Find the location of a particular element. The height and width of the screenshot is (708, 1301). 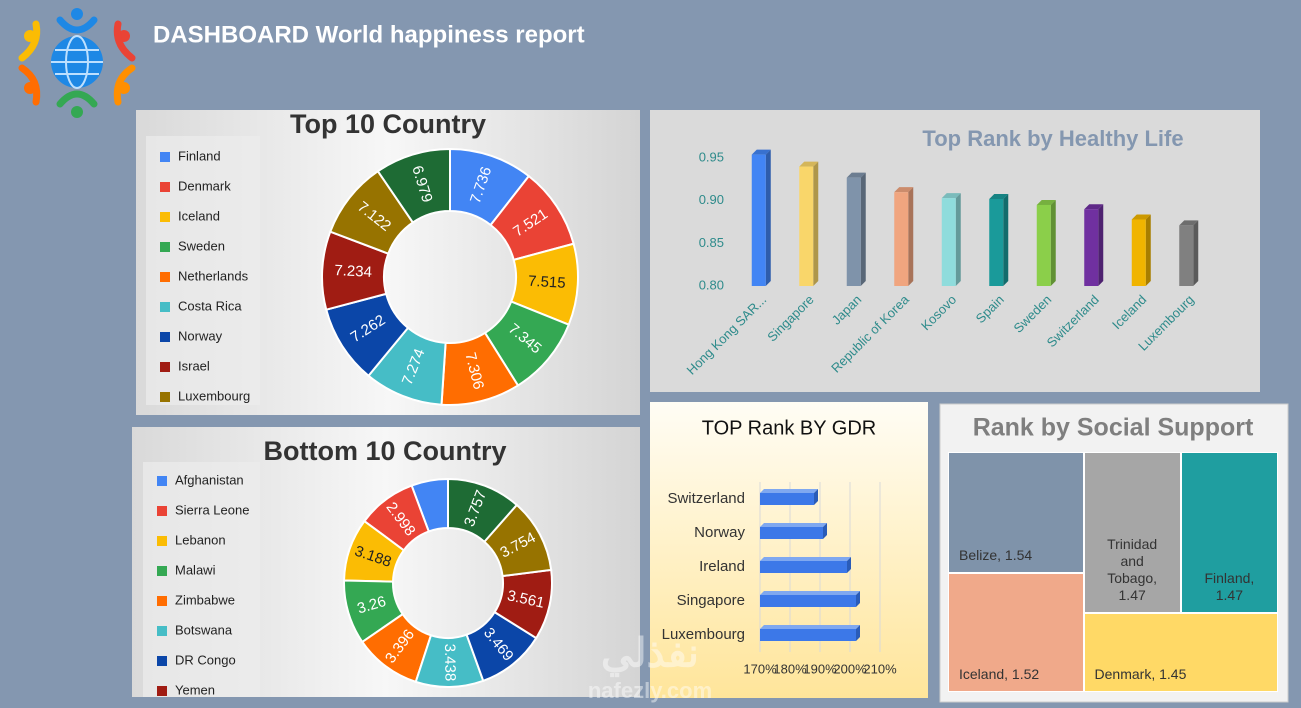

y-tick-label: 0.90 is located at coordinates (711, 199).